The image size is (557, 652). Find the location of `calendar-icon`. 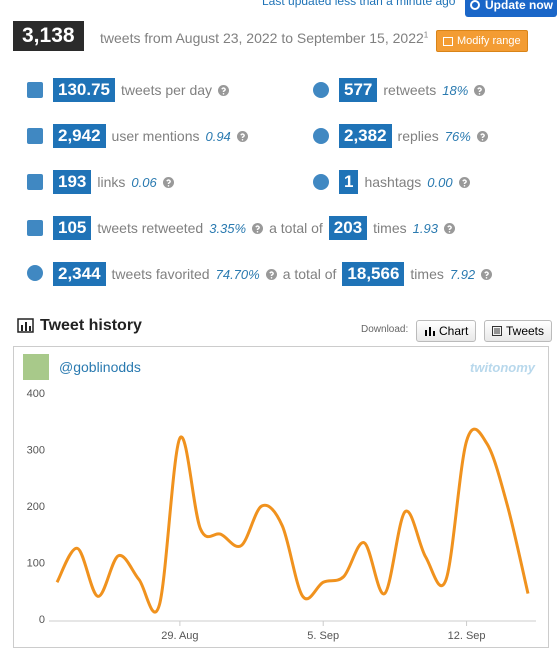

calendar-icon is located at coordinates (448, 41).